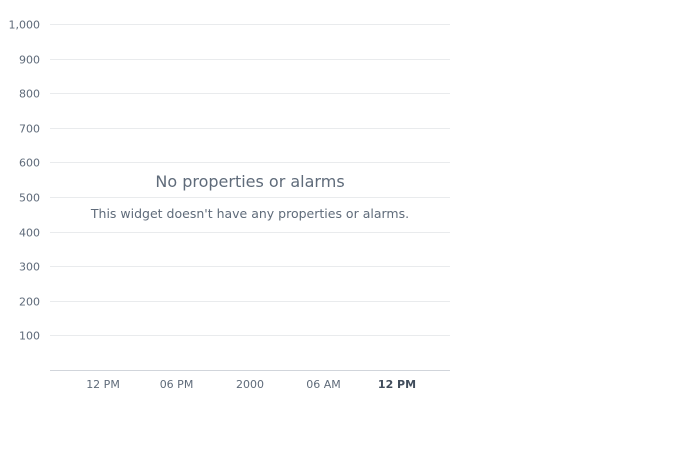 The height and width of the screenshot is (450, 700). I want to click on y-tick-label: 400, so click(29, 233).